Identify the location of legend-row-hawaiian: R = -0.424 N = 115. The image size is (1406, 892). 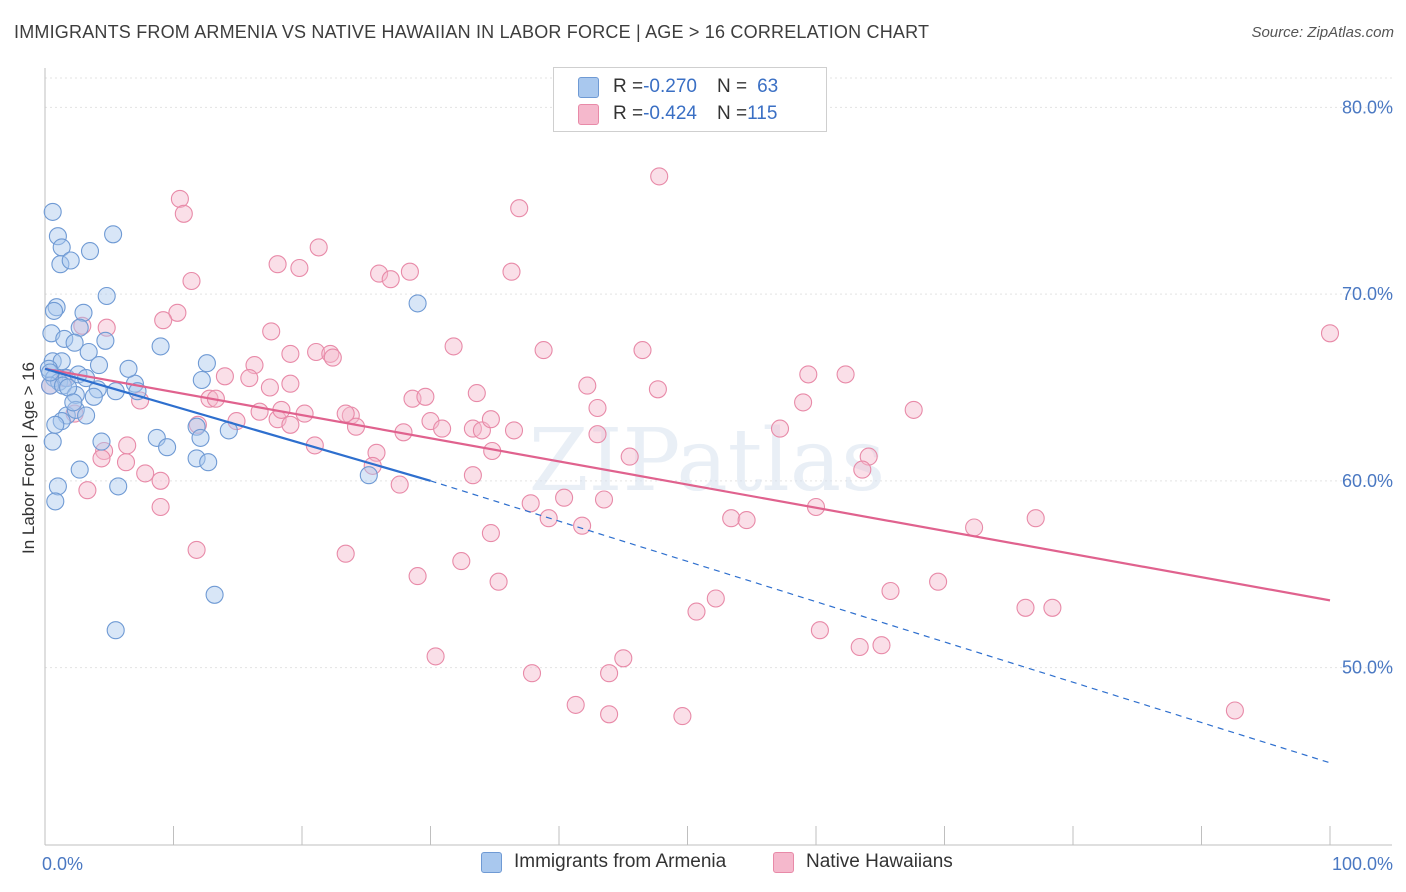
(677, 114).